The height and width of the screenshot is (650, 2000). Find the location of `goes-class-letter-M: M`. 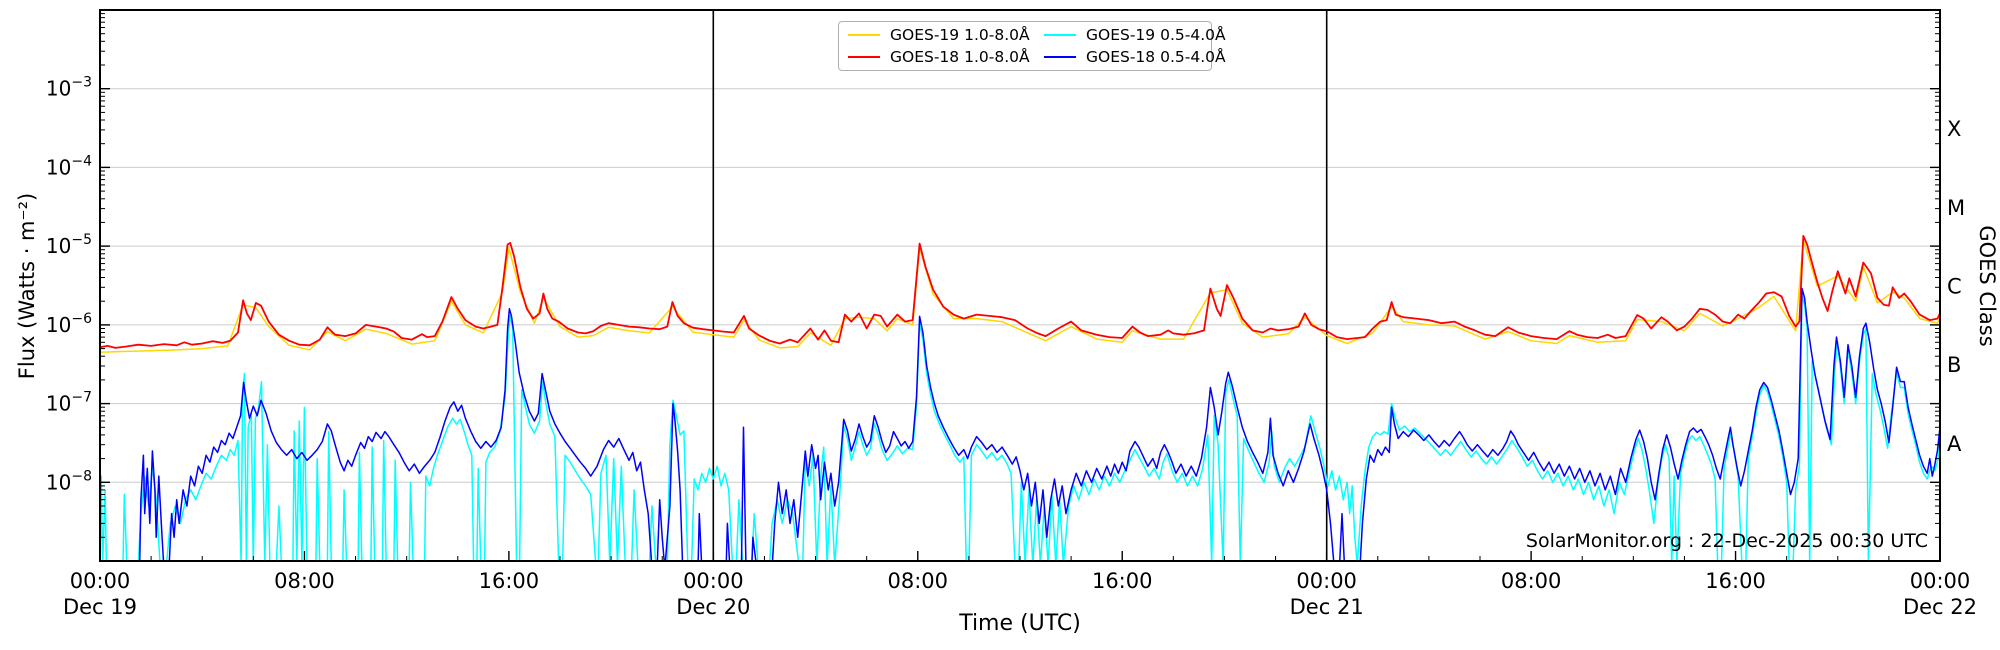

goes-class-letter-M: M is located at coordinates (1956, 208).